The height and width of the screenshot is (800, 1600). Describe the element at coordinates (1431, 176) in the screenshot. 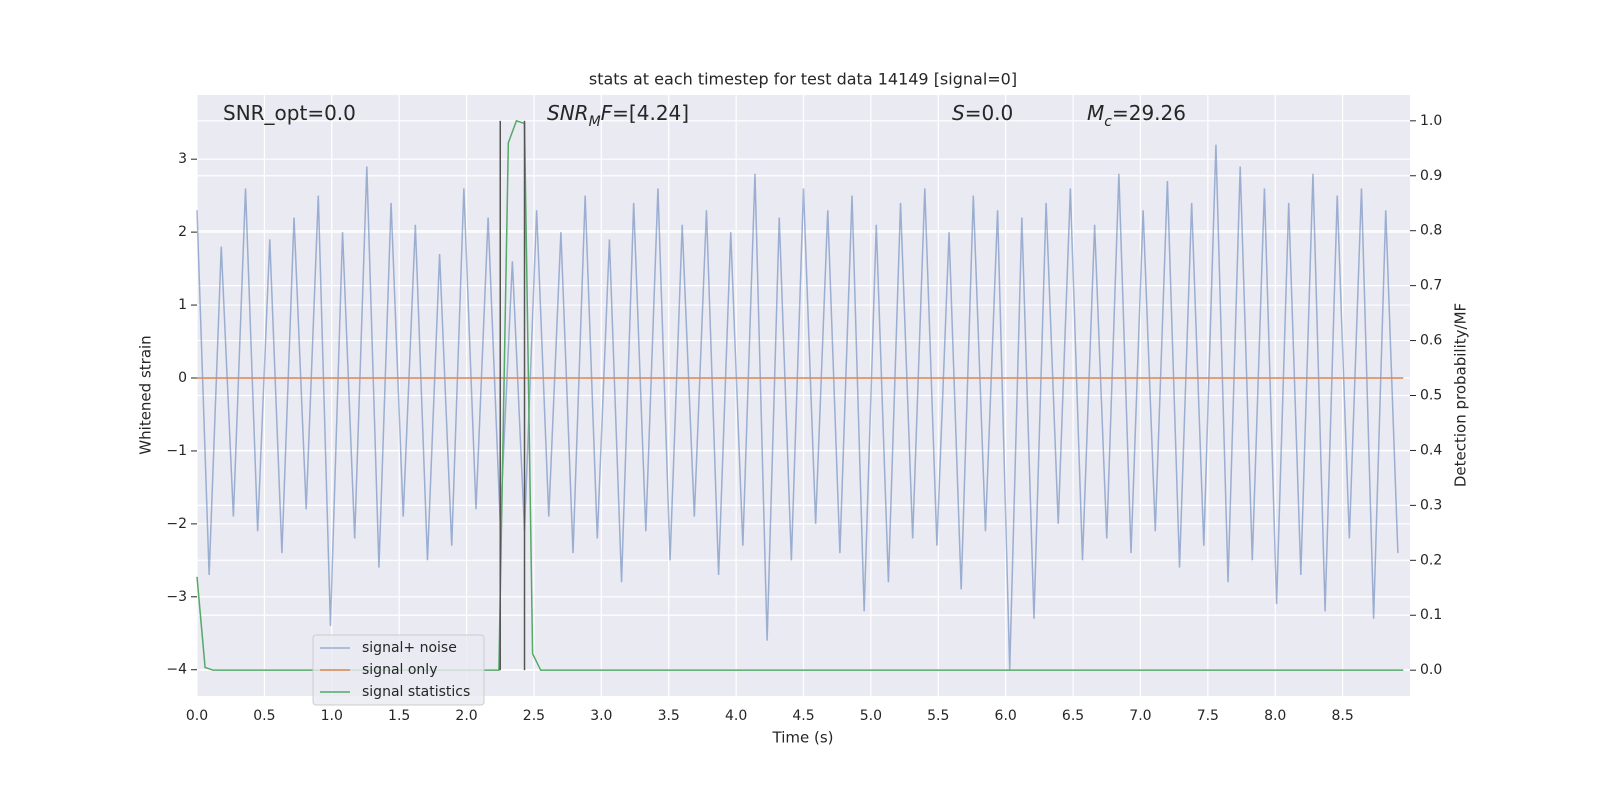

I see `y2-tick-label: 0.9` at that location.